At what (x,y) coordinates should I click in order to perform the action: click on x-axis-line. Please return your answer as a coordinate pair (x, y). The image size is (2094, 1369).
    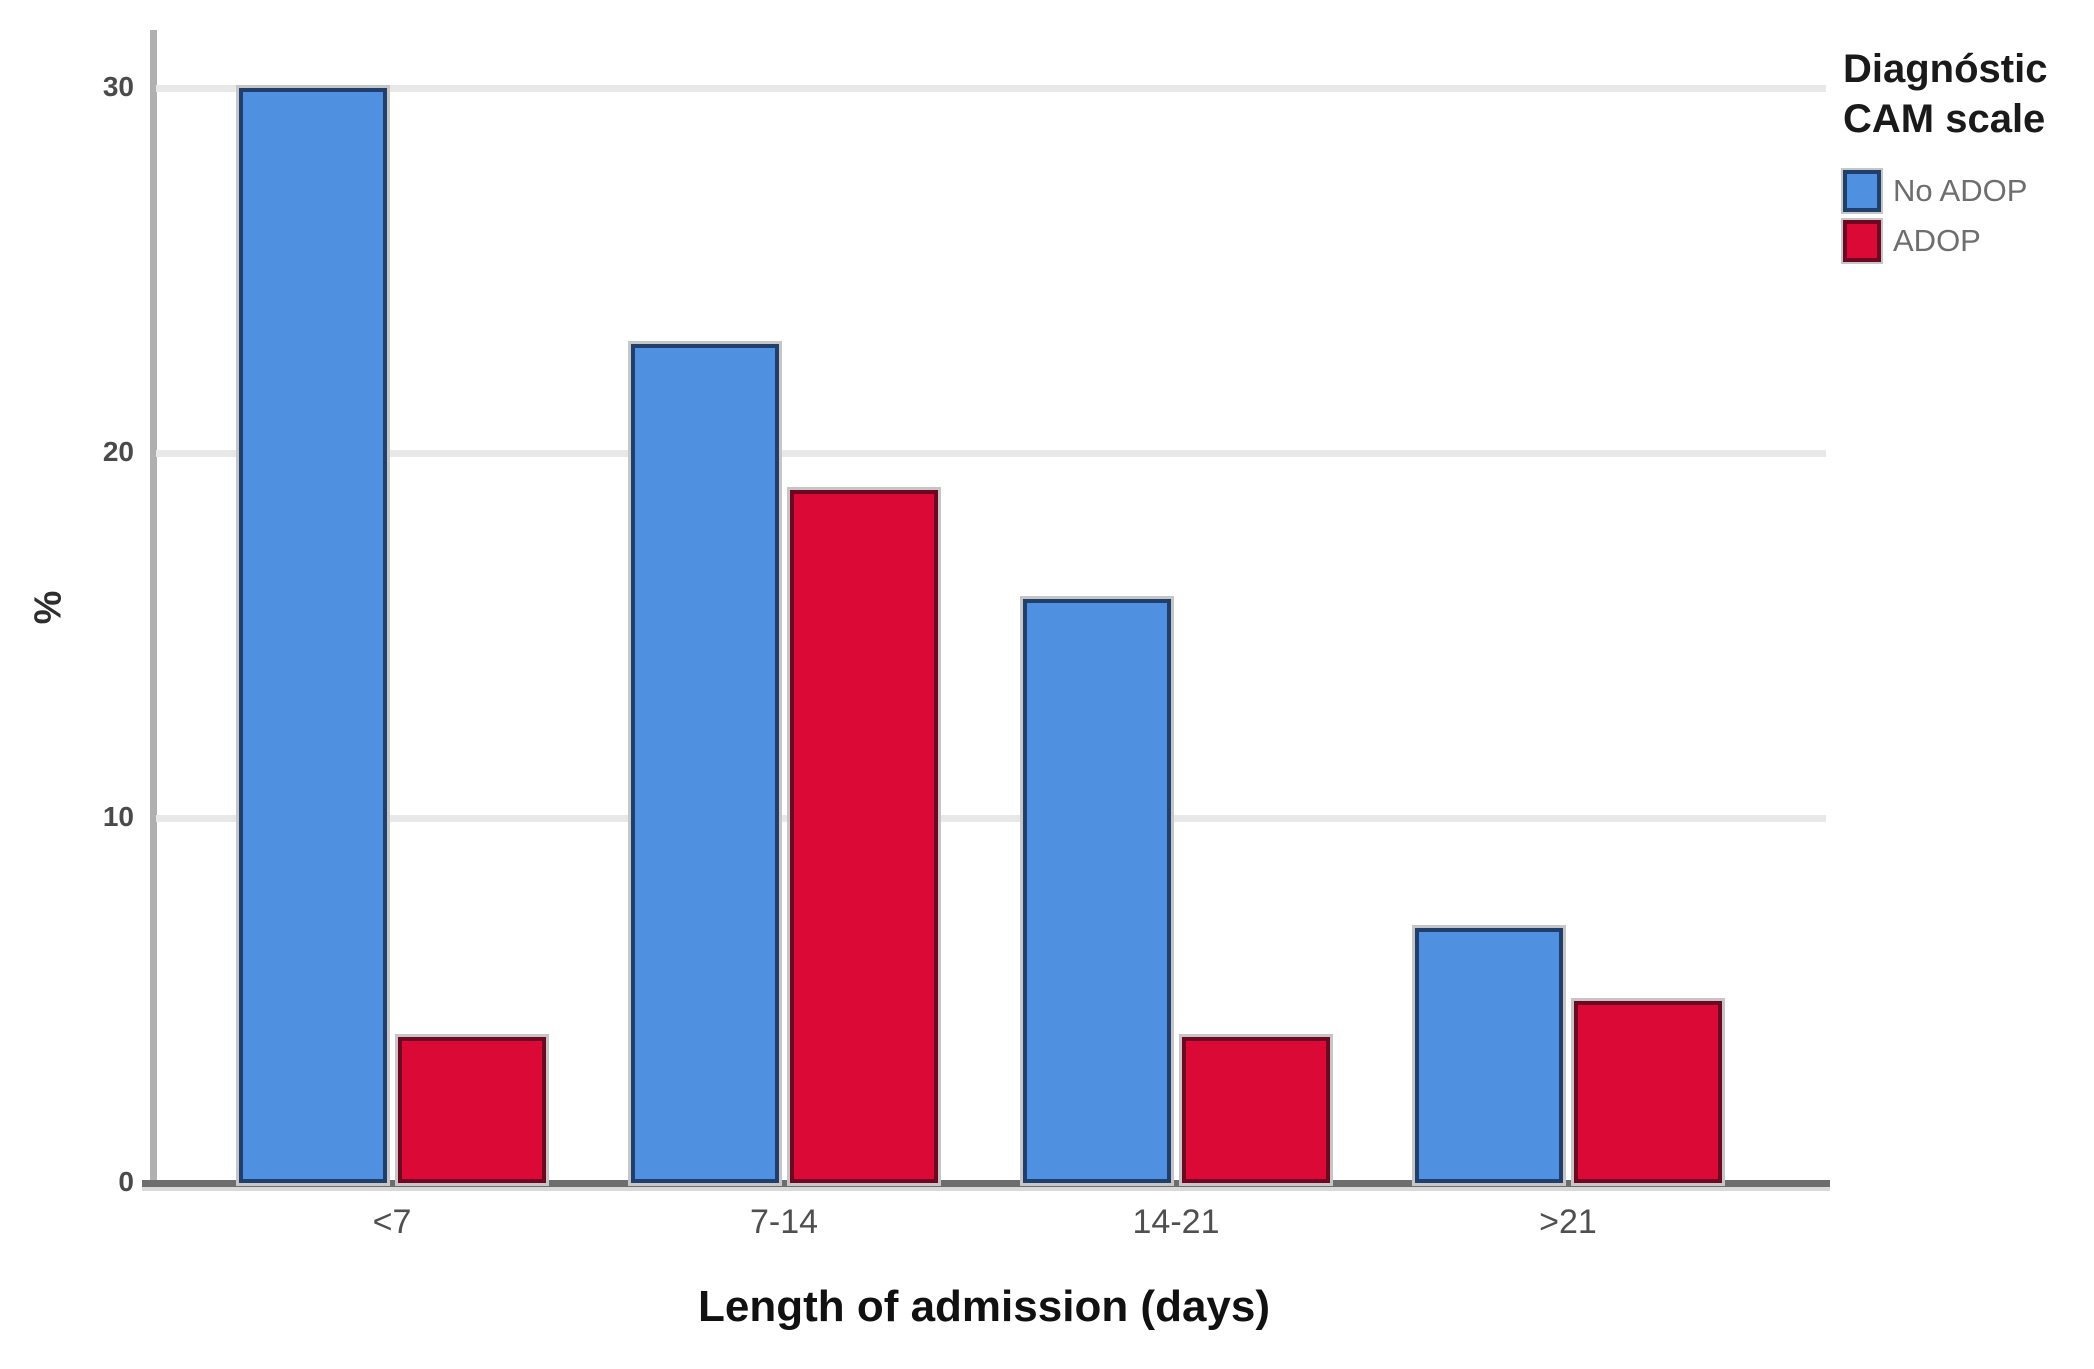
    Looking at the image, I should click on (986, 1183).